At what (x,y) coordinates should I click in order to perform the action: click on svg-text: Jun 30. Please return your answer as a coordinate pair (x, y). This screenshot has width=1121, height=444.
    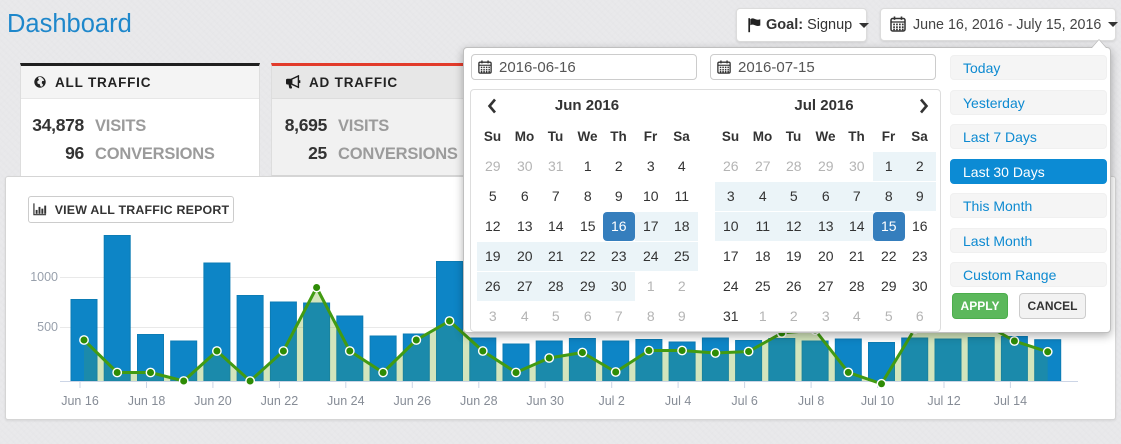
    Looking at the image, I should click on (545, 401).